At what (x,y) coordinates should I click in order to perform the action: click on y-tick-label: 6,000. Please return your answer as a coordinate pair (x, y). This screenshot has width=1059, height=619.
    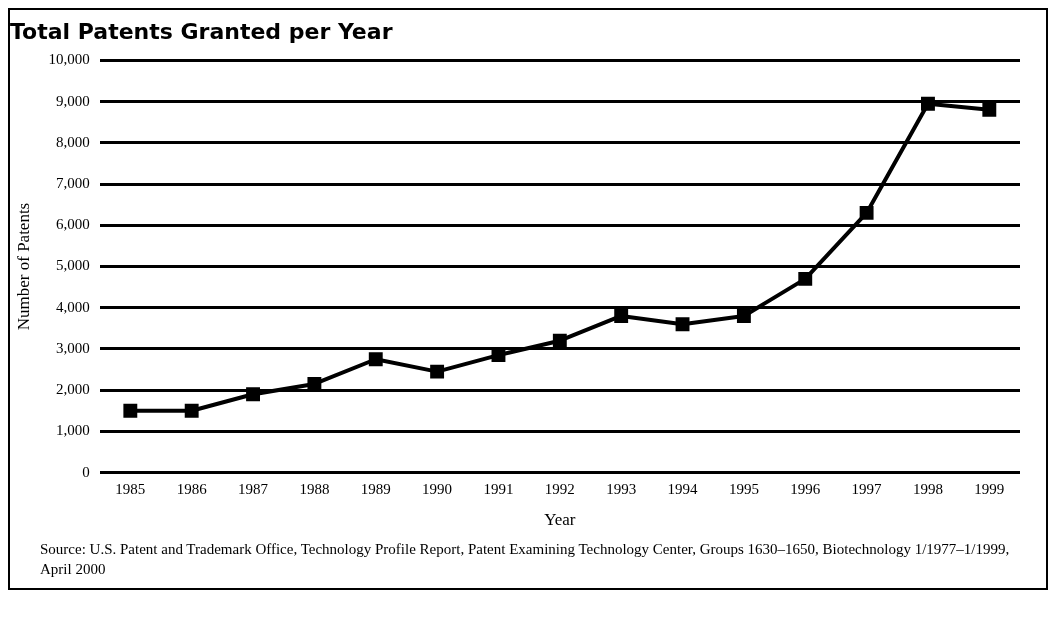
    Looking at the image, I should click on (72, 224).